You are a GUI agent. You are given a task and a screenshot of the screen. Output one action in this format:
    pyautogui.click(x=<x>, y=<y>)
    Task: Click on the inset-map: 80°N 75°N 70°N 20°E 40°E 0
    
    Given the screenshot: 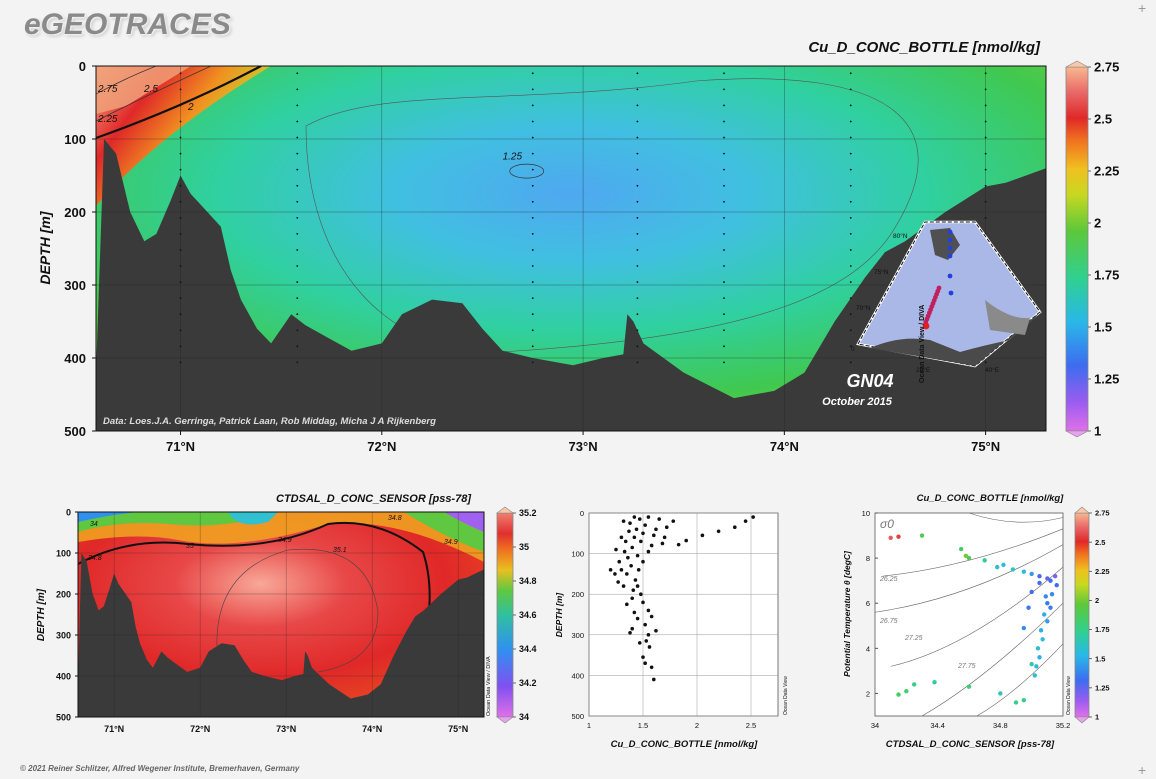 What is the action you would take?
    pyautogui.click(x=946, y=297)
    